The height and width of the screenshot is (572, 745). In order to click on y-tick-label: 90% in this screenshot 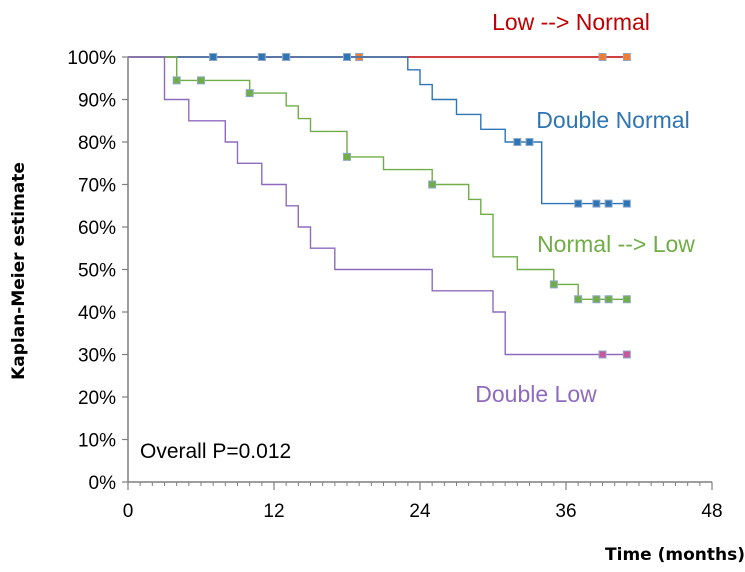, I will do `click(97, 101)`.